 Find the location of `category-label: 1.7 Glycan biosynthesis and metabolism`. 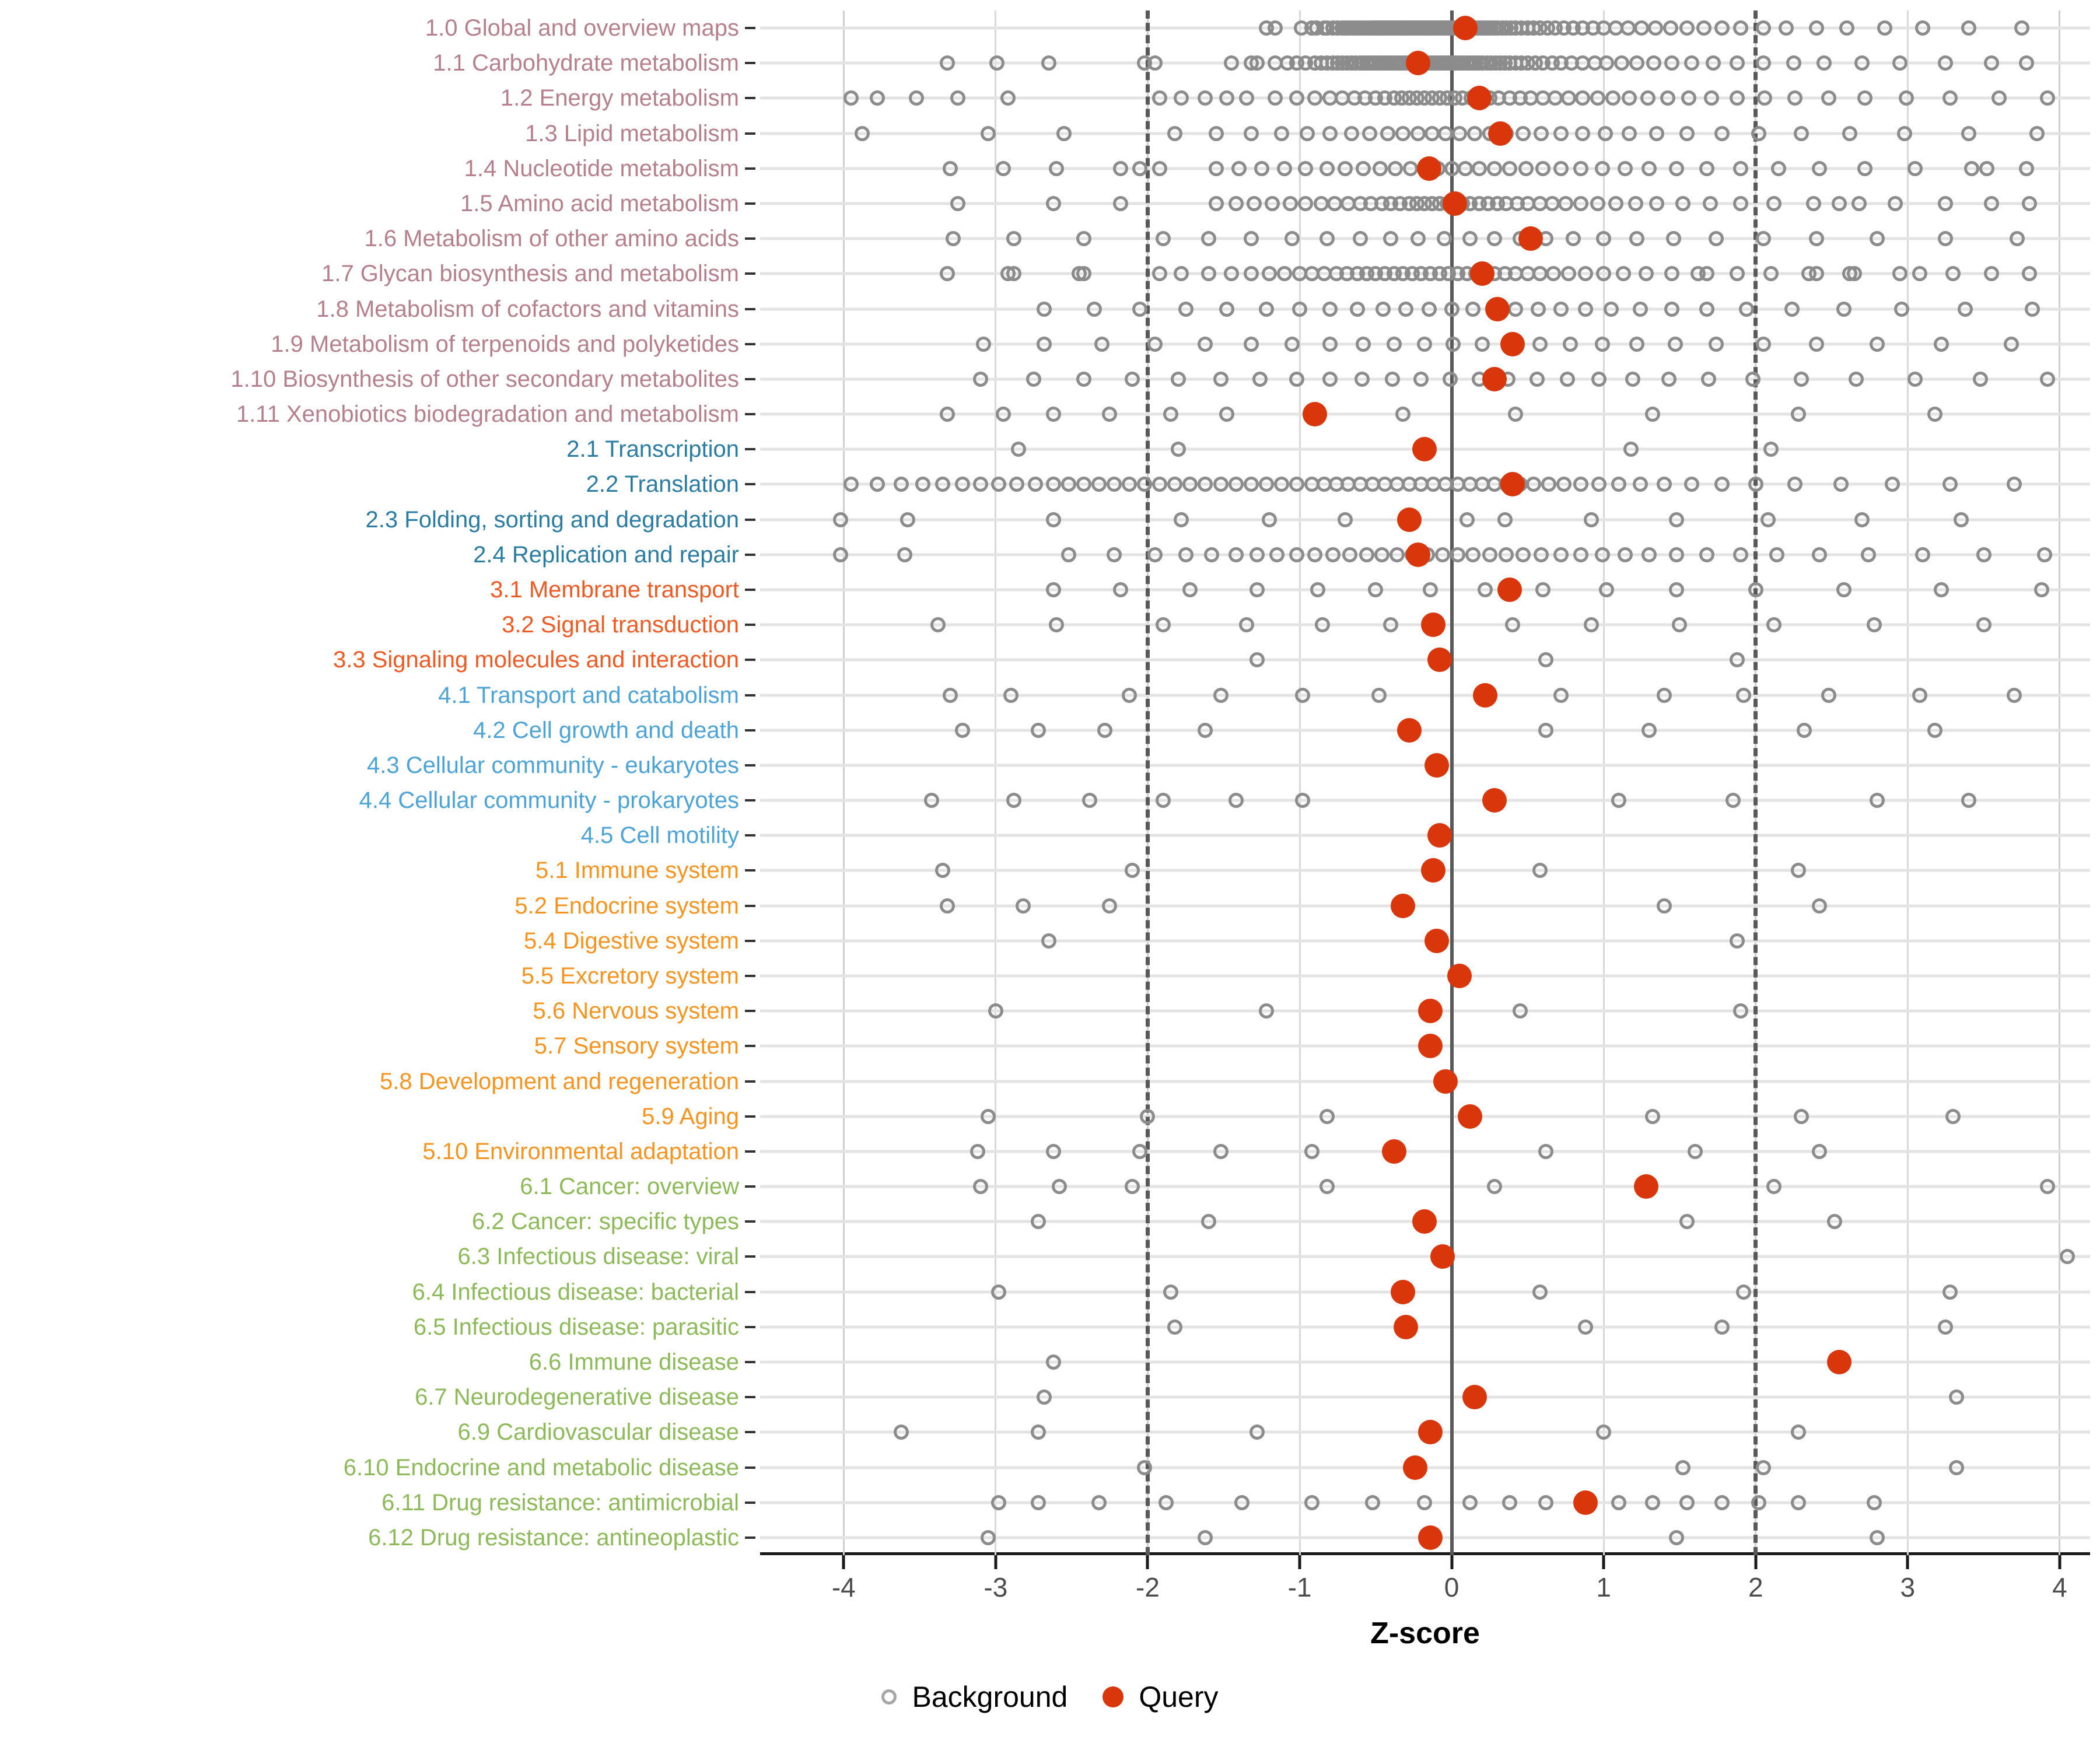

category-label: 1.7 Glycan biosynthesis and metabolism is located at coordinates (530, 274).